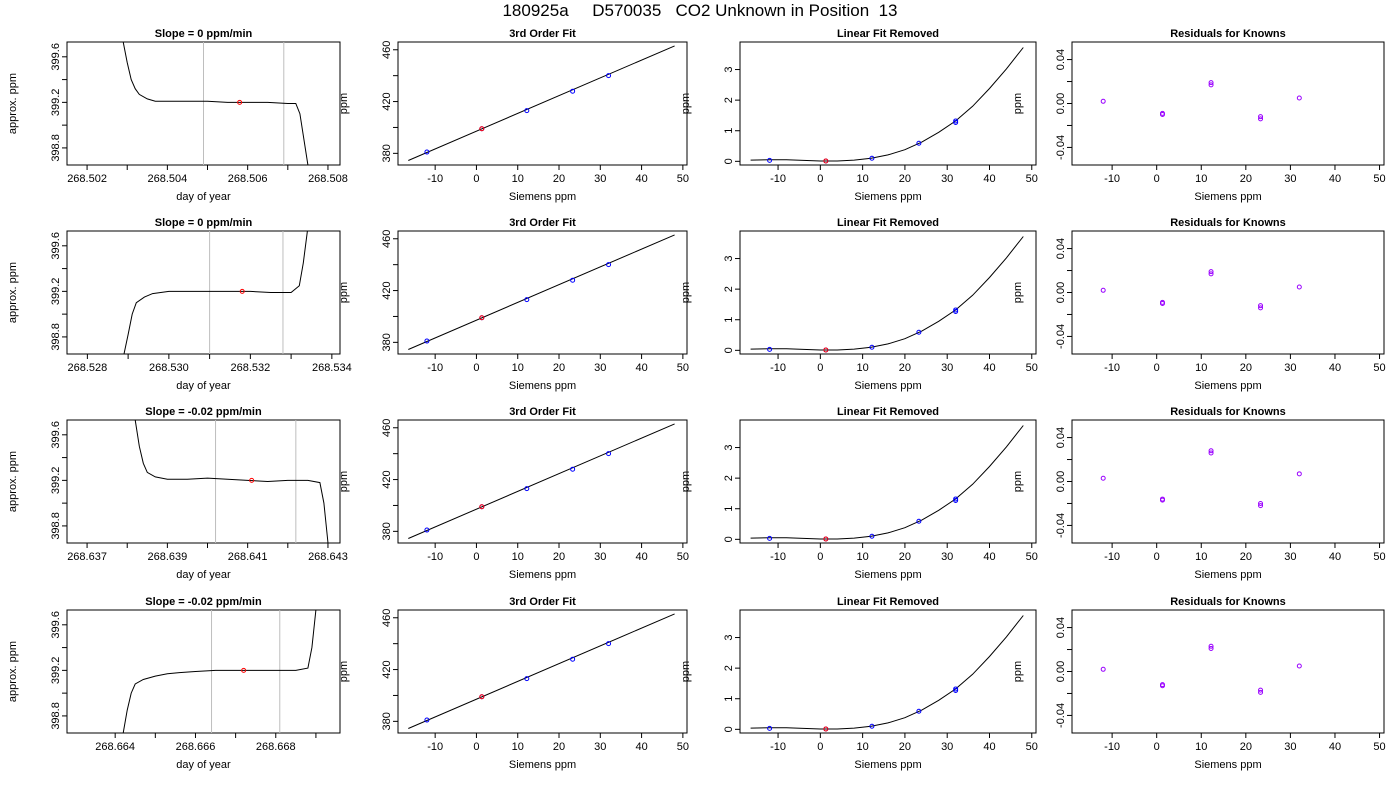  Describe the element at coordinates (729, 509) in the screenshot. I see `y-tick-label: 1` at that location.